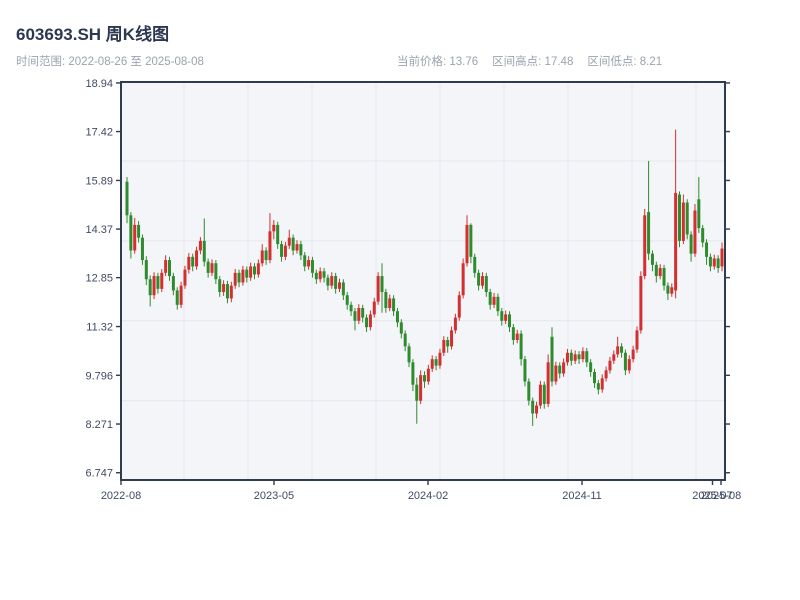 This screenshot has height=600, width=800. Describe the element at coordinates (99, 328) in the screenshot. I see `y-tick-label: 11.32` at that location.